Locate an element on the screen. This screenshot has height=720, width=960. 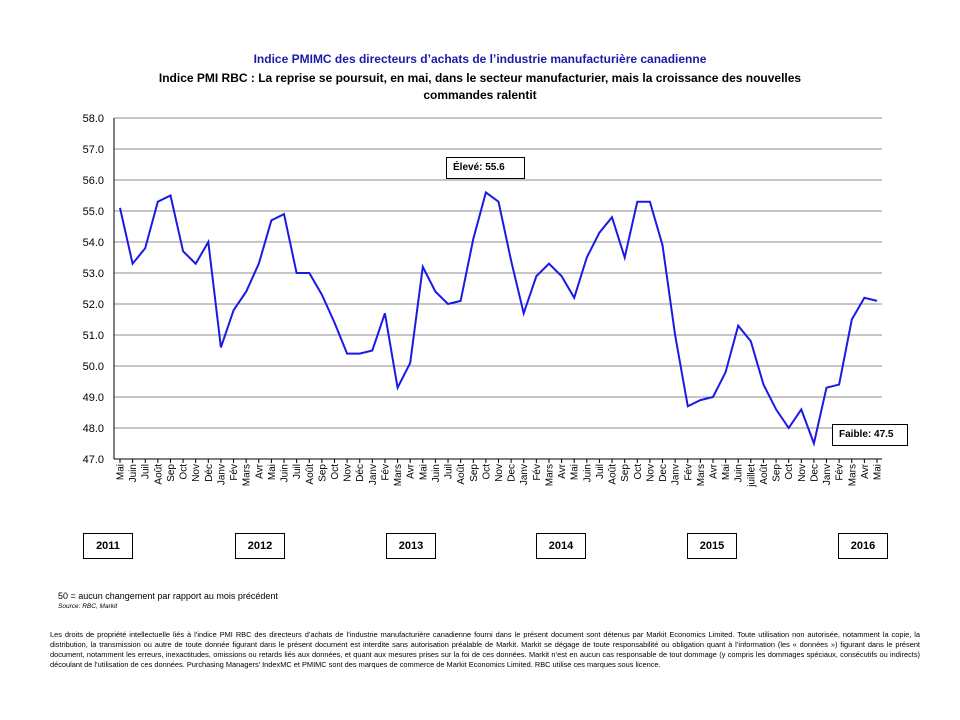
year-label-2012: 2012 is located at coordinates (260, 546).